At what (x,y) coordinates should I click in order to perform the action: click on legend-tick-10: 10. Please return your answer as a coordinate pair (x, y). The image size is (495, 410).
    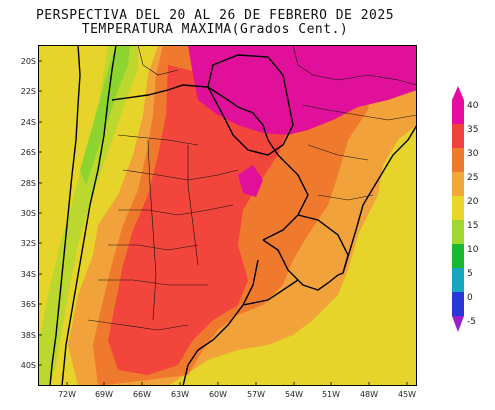
    Looking at the image, I should click on (473, 250).